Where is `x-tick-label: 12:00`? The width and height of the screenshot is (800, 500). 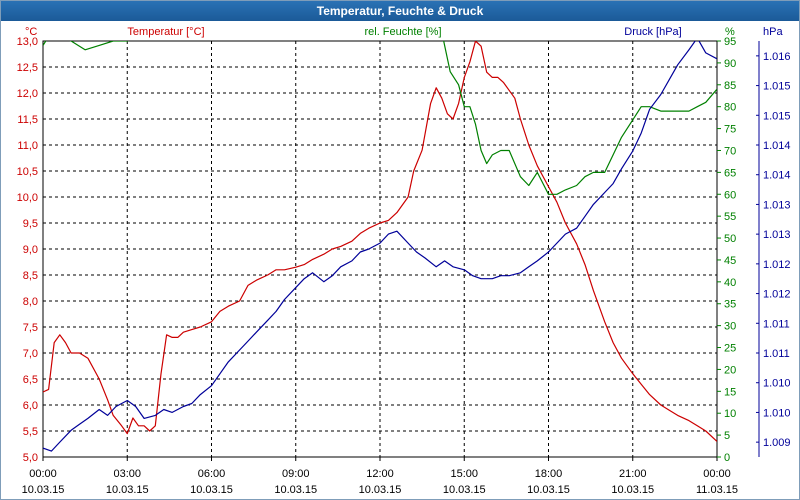 x-tick-label: 12:00 is located at coordinates (380, 474).